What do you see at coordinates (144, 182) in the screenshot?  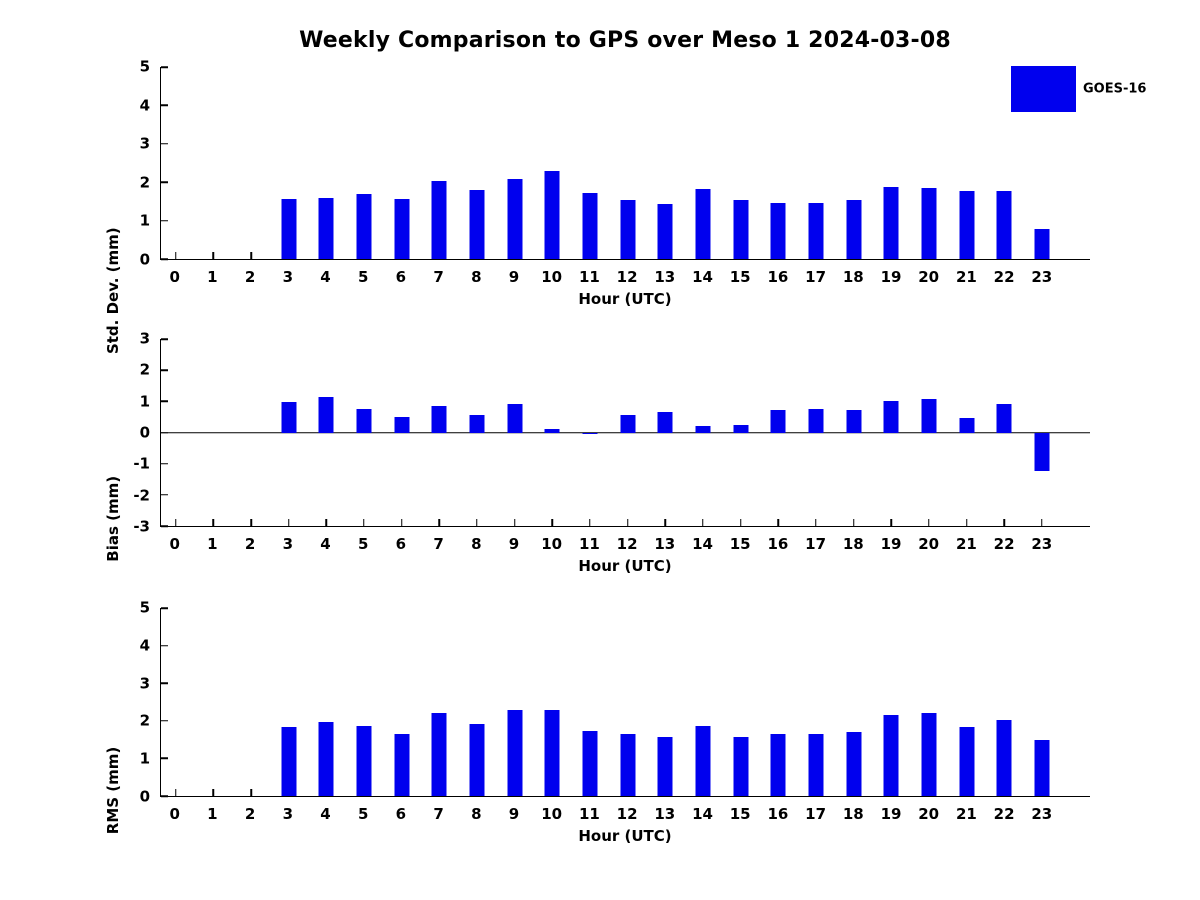 I see `y-tick-label: 2` at bounding box center [144, 182].